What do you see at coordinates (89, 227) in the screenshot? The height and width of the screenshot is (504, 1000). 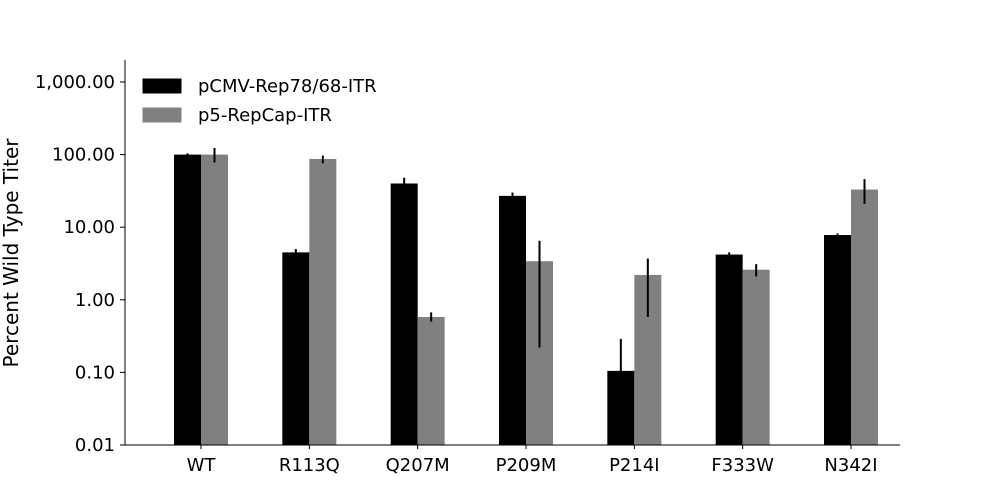 I see `y-tick-label: 10.00` at bounding box center [89, 227].